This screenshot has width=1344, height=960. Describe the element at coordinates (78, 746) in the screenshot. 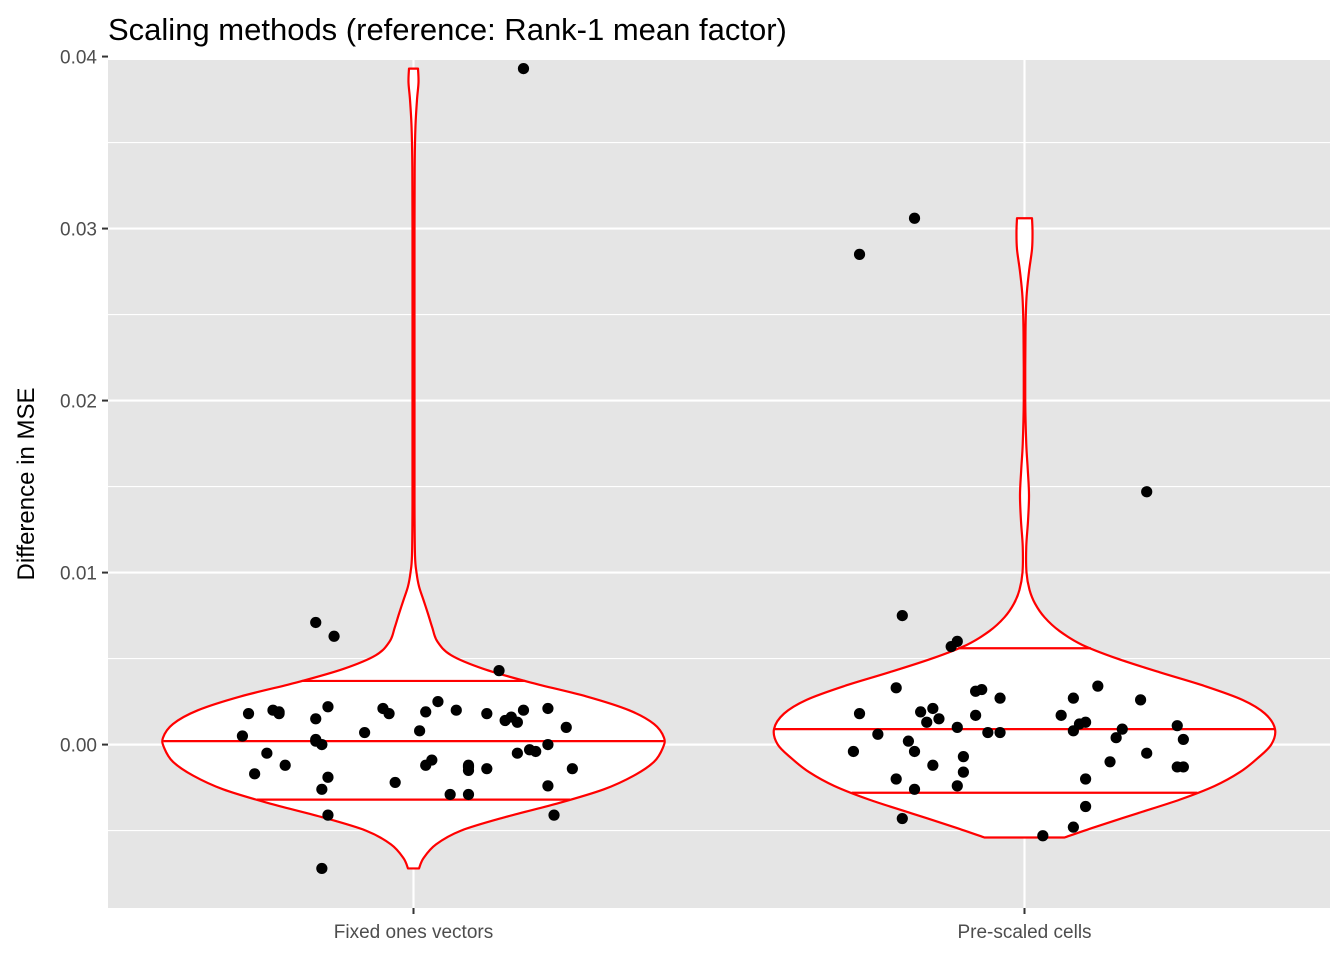

I see `y-tick-label: 0.00` at that location.